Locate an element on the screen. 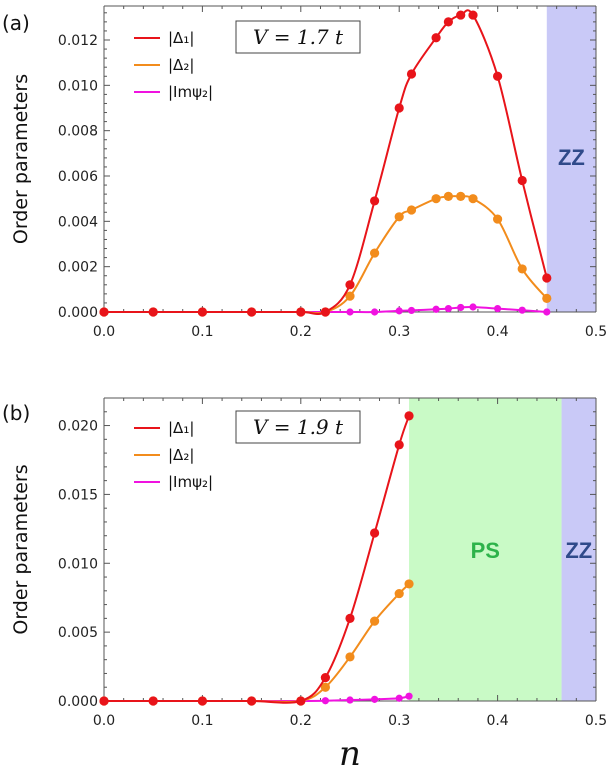 This screenshot has width=608, height=775. panel-label: (a) is located at coordinates (16, 23).